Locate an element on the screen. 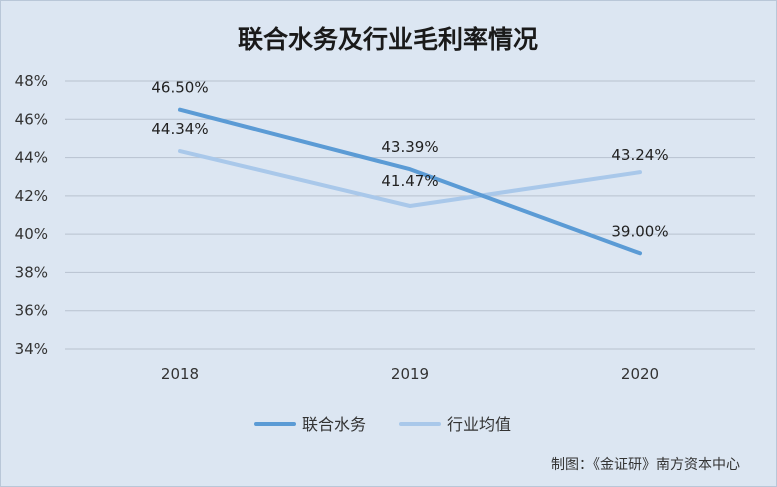 The height and width of the screenshot is (487, 777). y-axis-ticks: 34% 36% 38% 40% 42% 44% 46% 48% is located at coordinates (31, 215).